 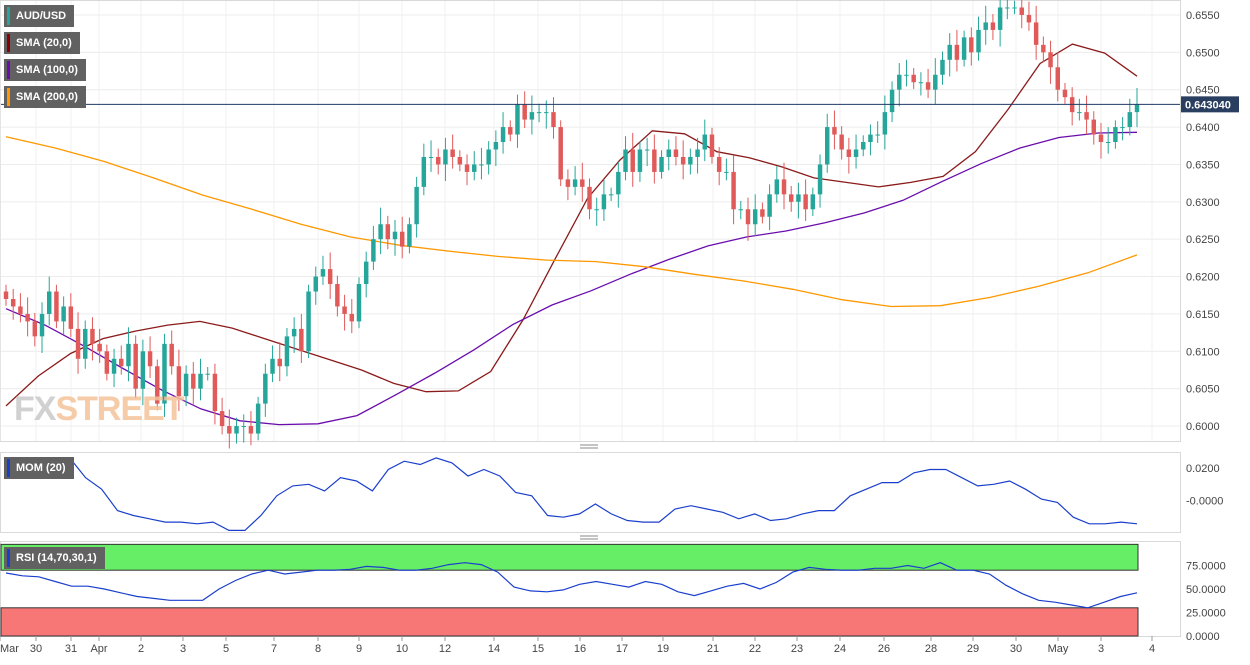 I want to click on legend-mom: MOM (20), so click(x=39, y=468).